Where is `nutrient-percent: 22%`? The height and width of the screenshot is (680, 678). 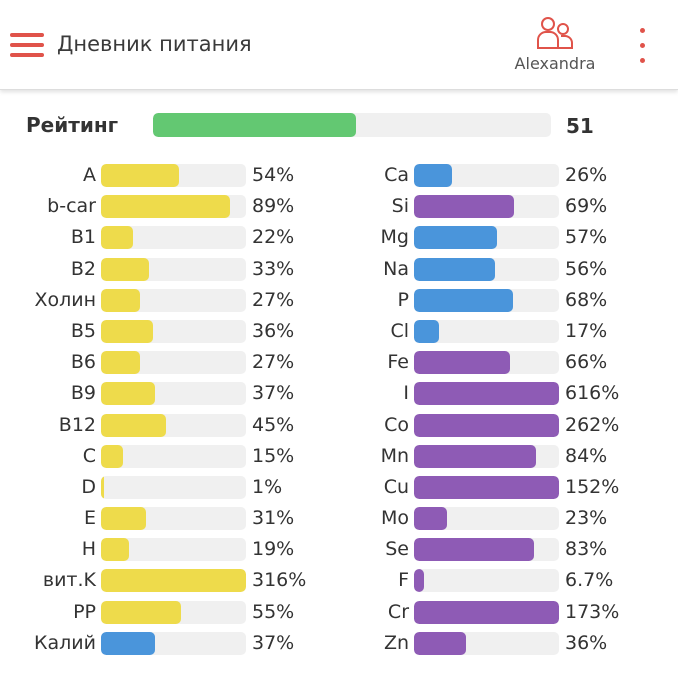
nutrient-percent: 22% is located at coordinates (273, 237).